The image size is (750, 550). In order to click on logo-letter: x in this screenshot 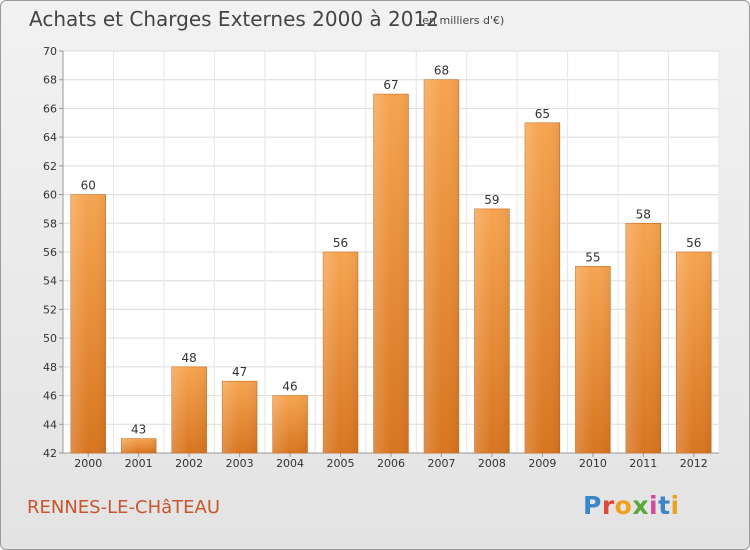, I will do `click(640, 505)`.